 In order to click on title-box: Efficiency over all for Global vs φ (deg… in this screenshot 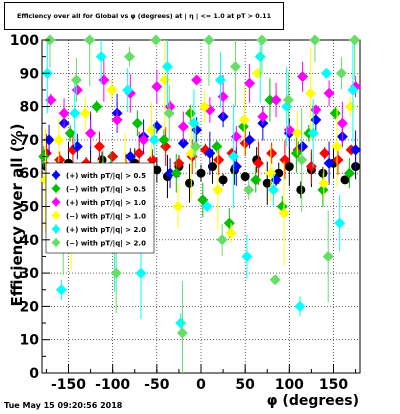, I will do `click(144, 16)`.